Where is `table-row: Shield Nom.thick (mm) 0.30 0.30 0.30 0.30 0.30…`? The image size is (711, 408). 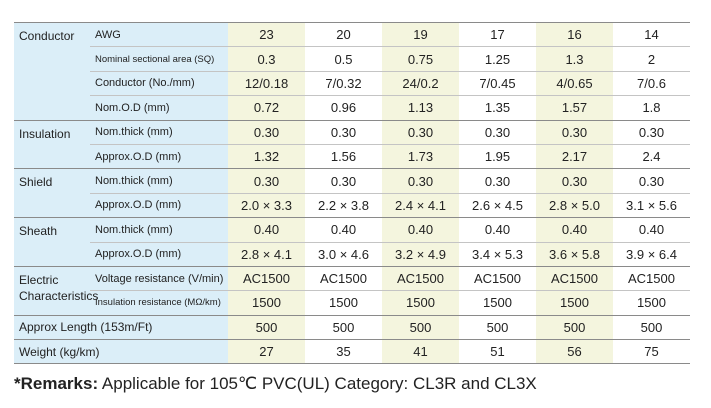
table-row: Shield Nom.thick (mm) 0.30 0.30 0.30 0.30 0.30… is located at coordinates (352, 193).